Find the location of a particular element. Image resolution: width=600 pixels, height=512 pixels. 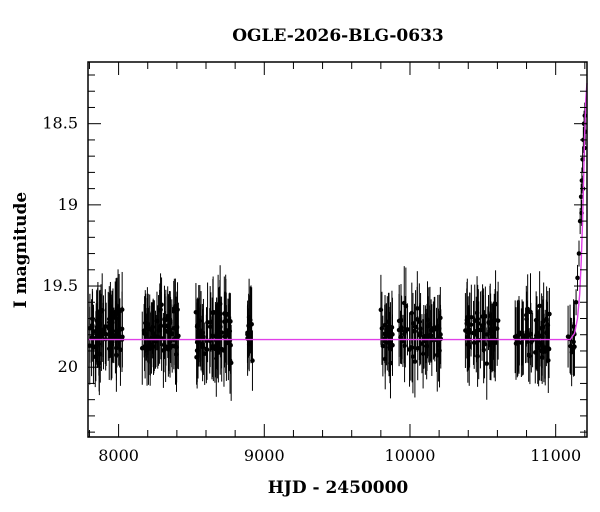

y-tick-label: 18.5 is located at coordinates (60, 123).